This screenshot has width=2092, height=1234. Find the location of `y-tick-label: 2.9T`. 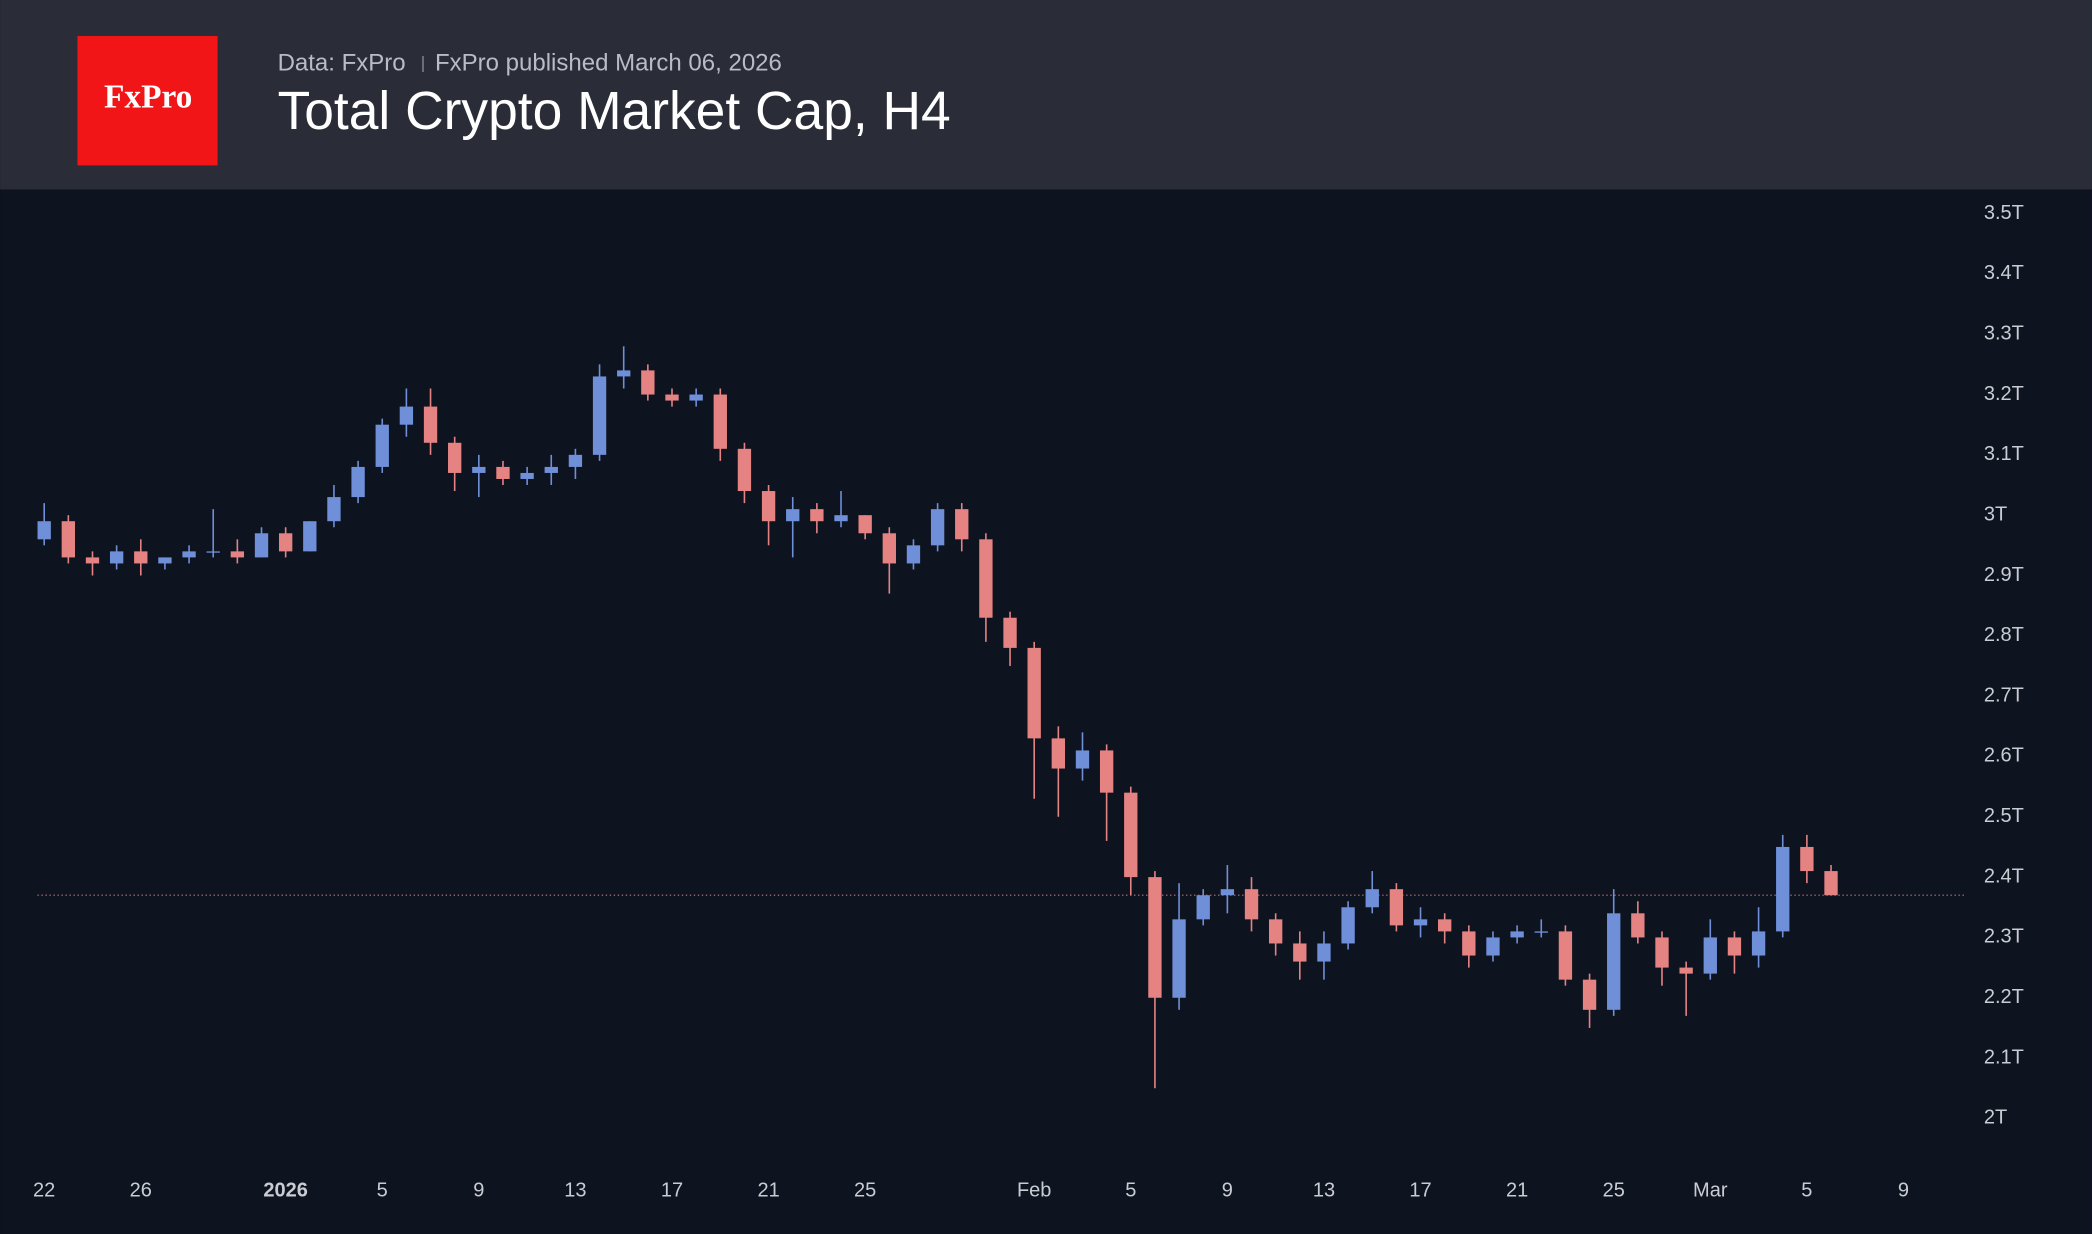

y-tick-label: 2.9T is located at coordinates (2004, 575).